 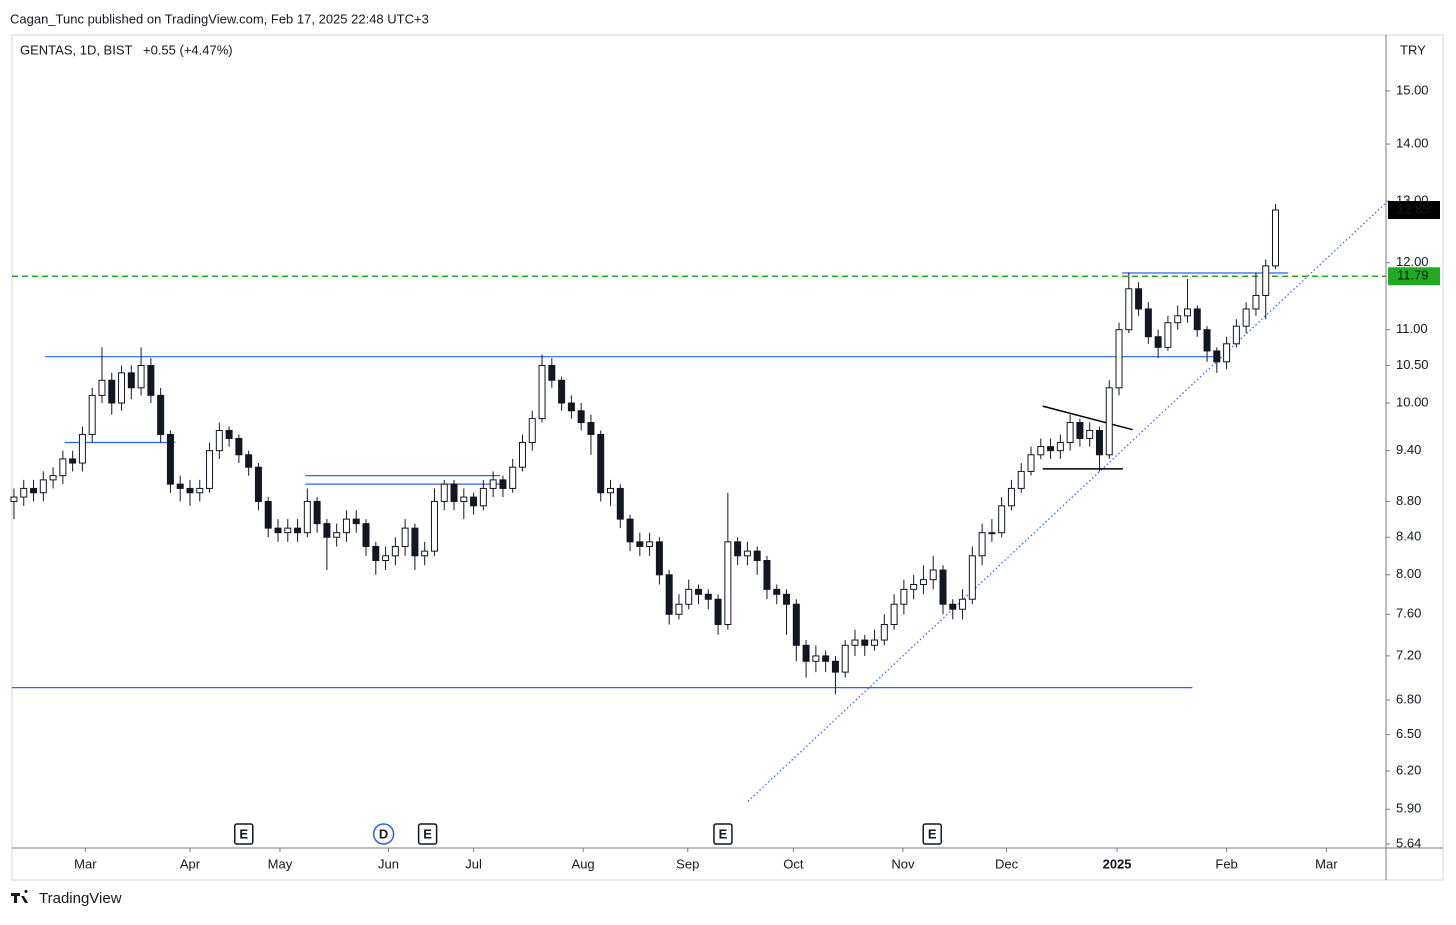 I want to click on y-tick-label: 6.50, so click(x=1408, y=733).